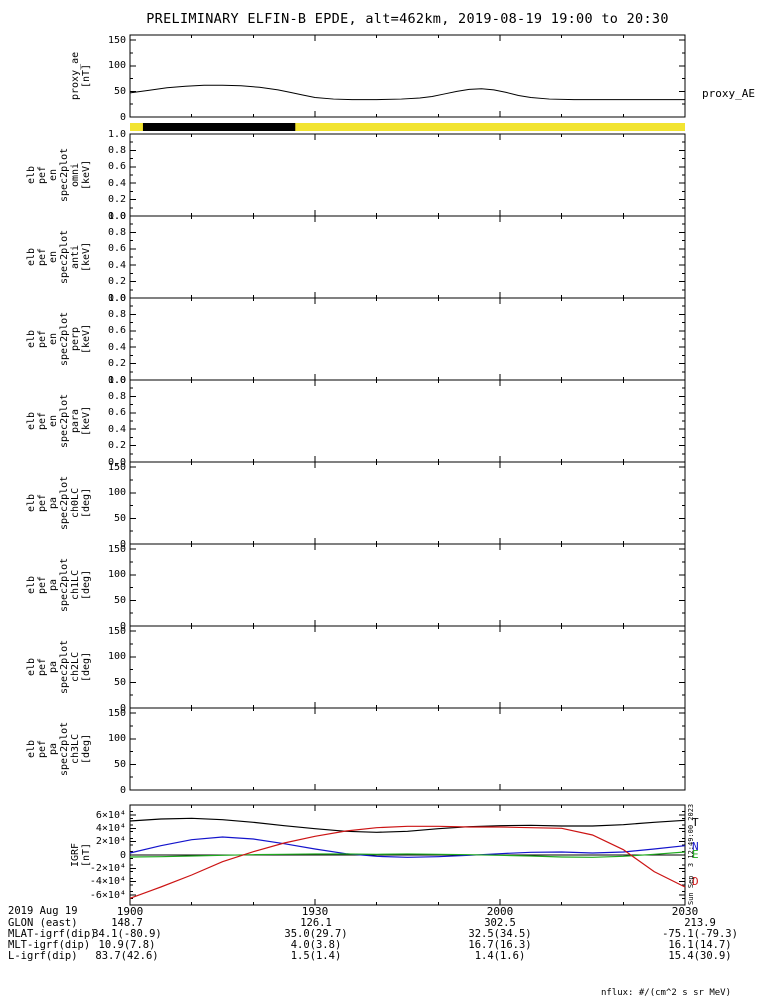  What do you see at coordinates (700, 923) in the screenshot?
I see `footer-value: 213.9` at bounding box center [700, 923].